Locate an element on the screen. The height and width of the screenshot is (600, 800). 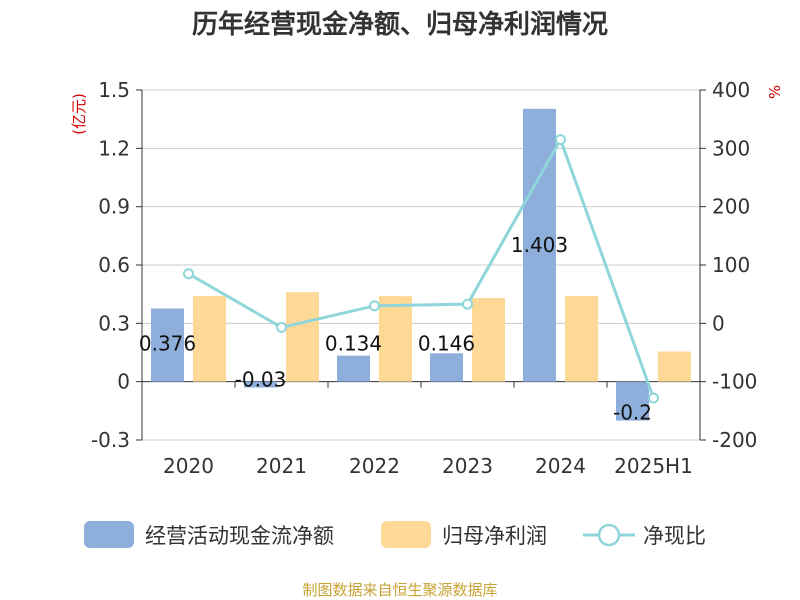
category-label: 2020 is located at coordinates (188, 466).